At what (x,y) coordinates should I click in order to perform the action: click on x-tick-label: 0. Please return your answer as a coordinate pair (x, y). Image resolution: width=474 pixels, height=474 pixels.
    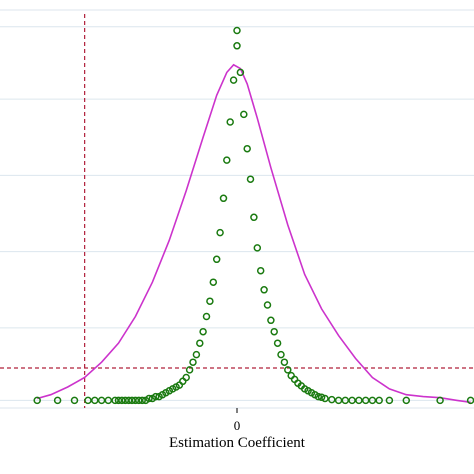
    Looking at the image, I should click on (237, 425).